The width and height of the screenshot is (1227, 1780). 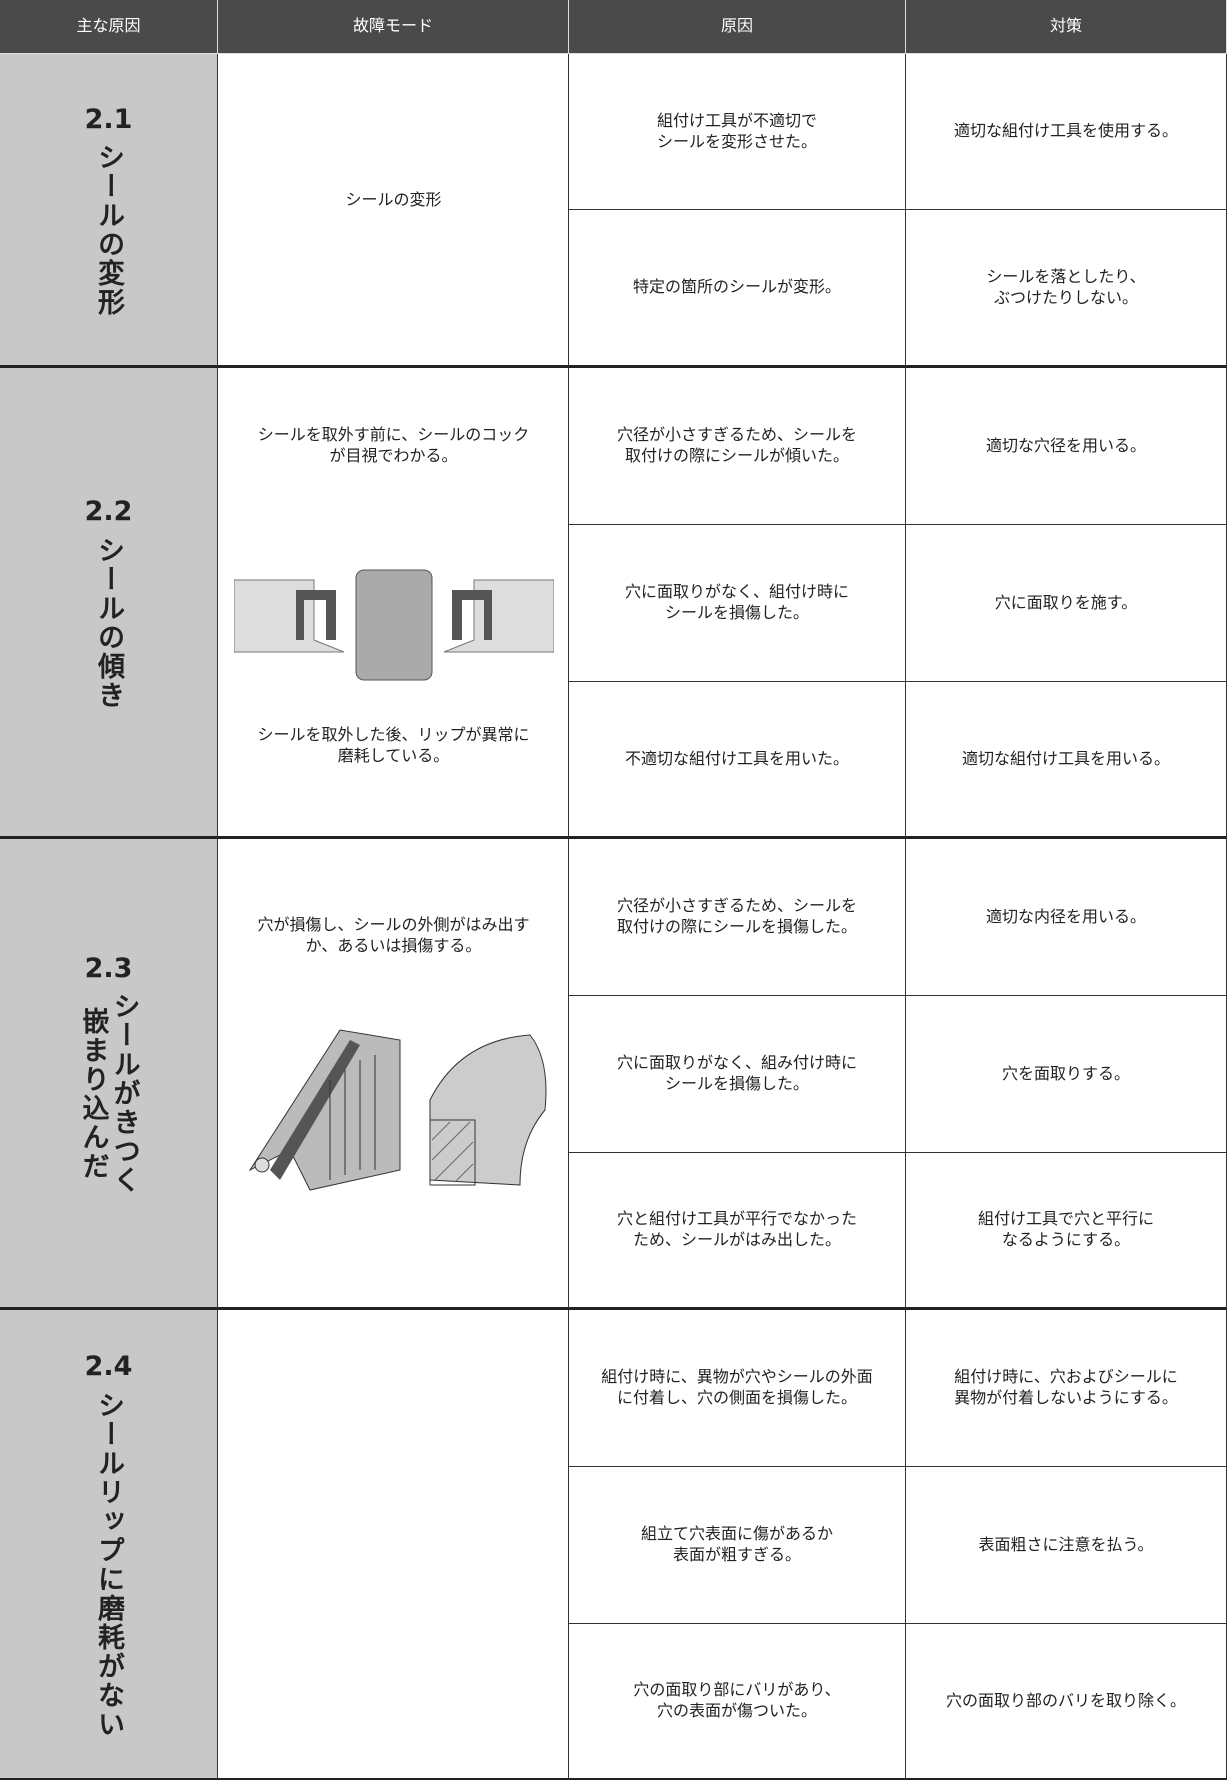 I want to click on failure-mode: シールを取外す前に、シールのコック が目視でわかる。, so click(x=393, y=445).